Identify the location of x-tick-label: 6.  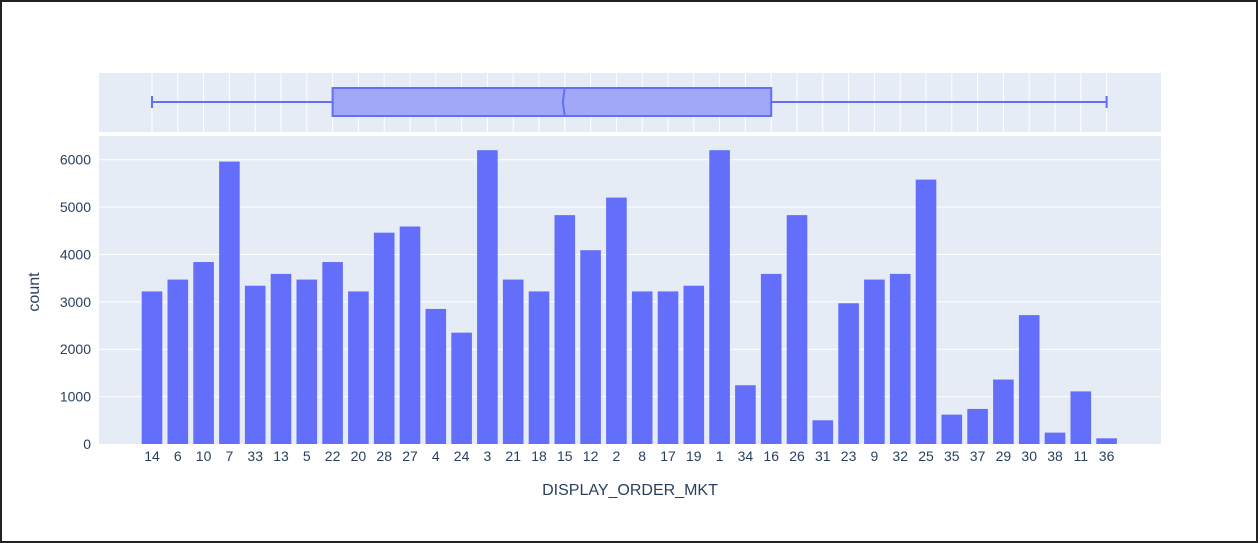
(178, 456).